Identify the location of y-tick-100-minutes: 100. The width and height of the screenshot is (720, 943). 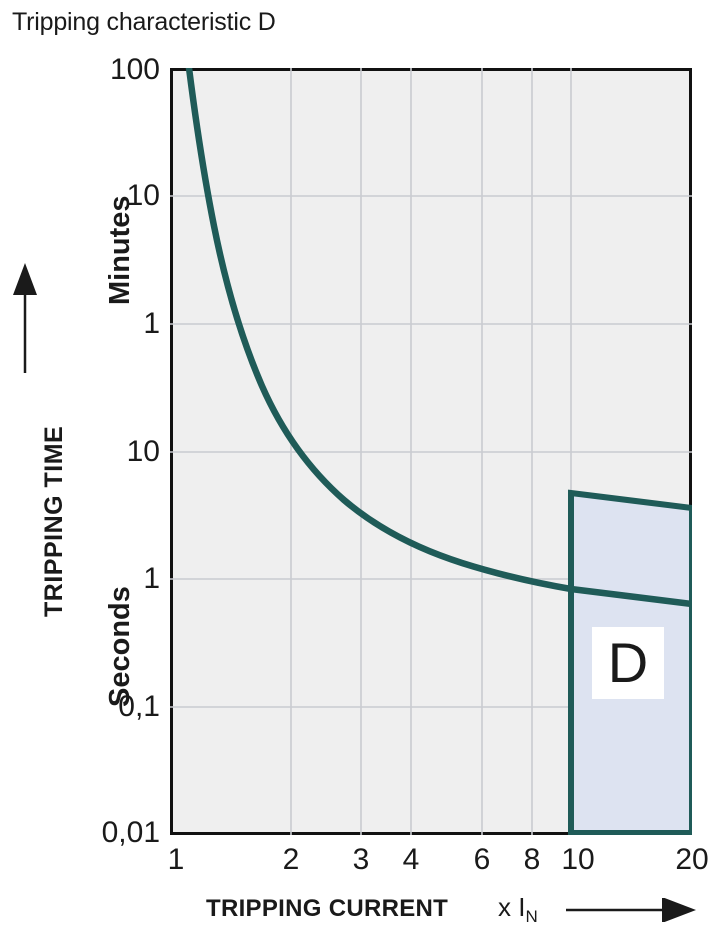
(134, 69).